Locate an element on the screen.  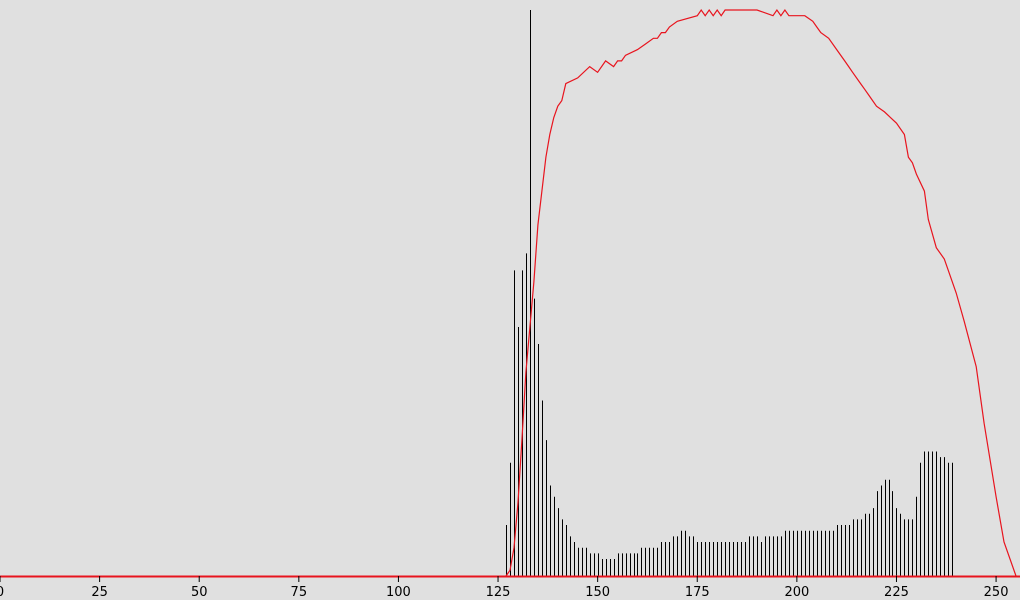
x-tick-label: 75 is located at coordinates (299, 592).